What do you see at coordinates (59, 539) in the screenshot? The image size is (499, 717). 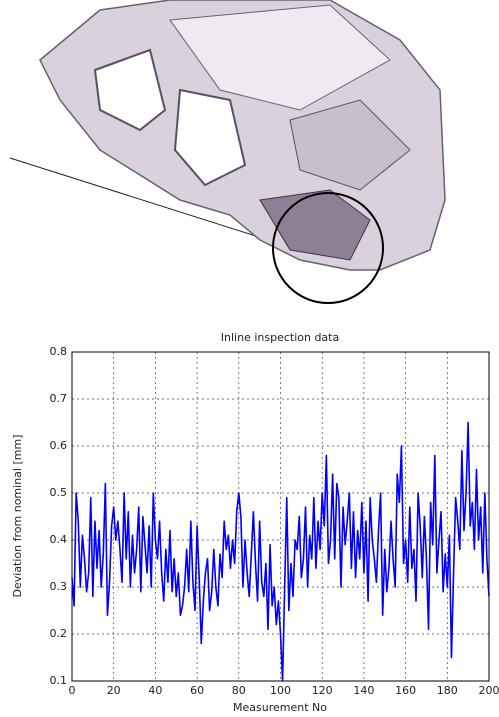 I see `y-tick-label: 0.4` at bounding box center [59, 539].